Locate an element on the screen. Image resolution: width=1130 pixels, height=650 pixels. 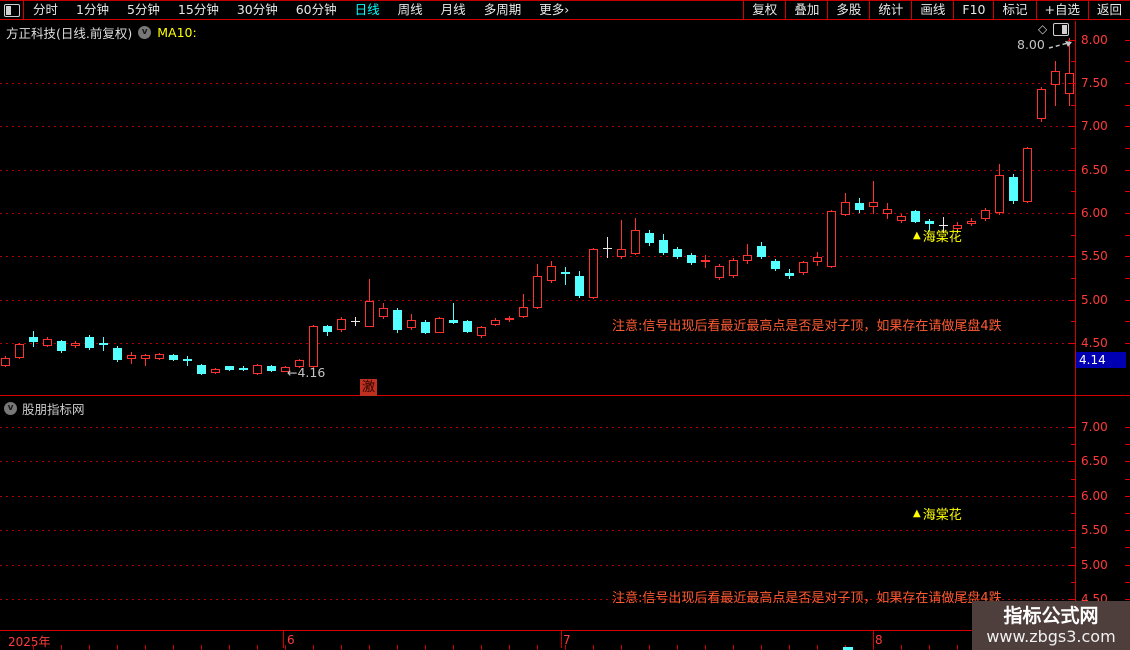
panel-toggle-button is located at coordinates (12, 10).